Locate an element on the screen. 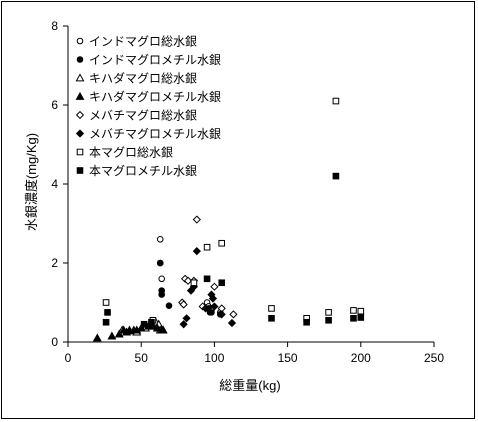 Image resolution: width=478 pixels, height=422 pixels. legend-entry: キハダマグロ総水銀 is located at coordinates (143, 78).